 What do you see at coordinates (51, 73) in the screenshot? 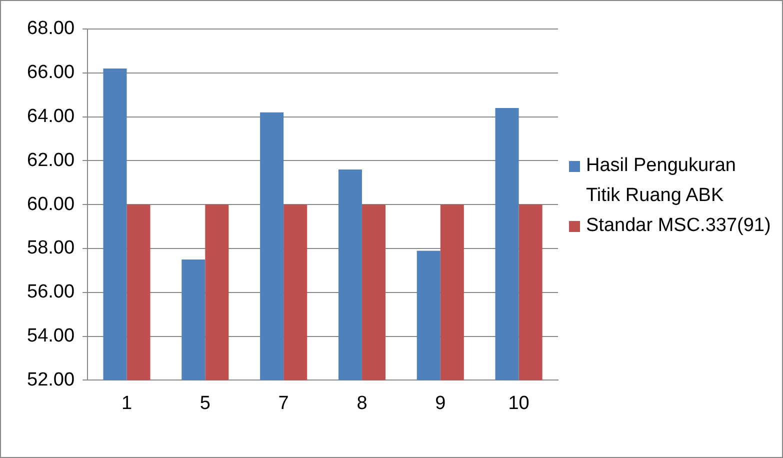
I see `y-tick-label: 66.00` at bounding box center [51, 73].